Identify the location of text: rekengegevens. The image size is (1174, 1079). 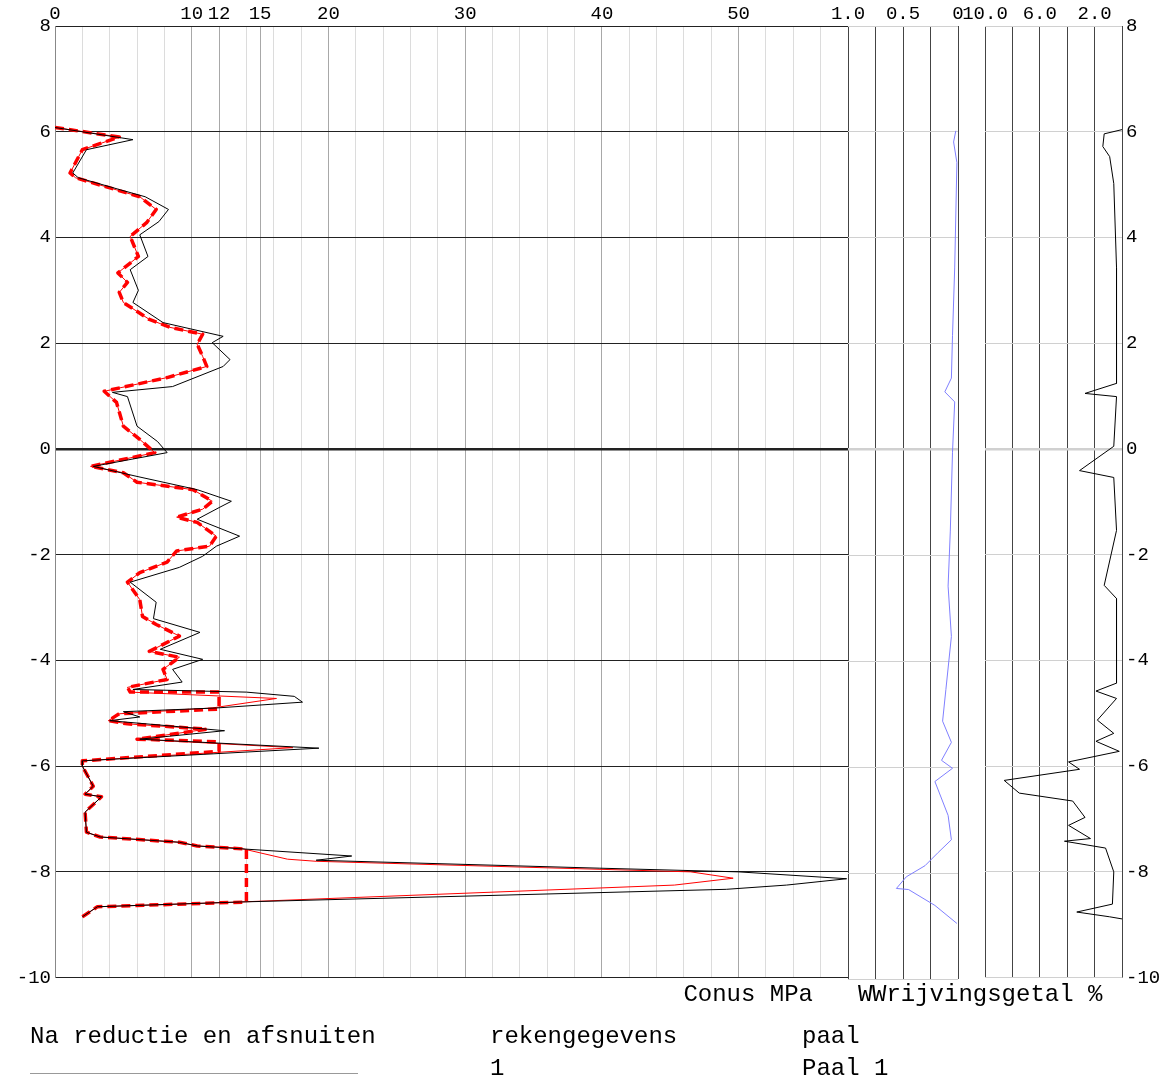
(584, 1037).